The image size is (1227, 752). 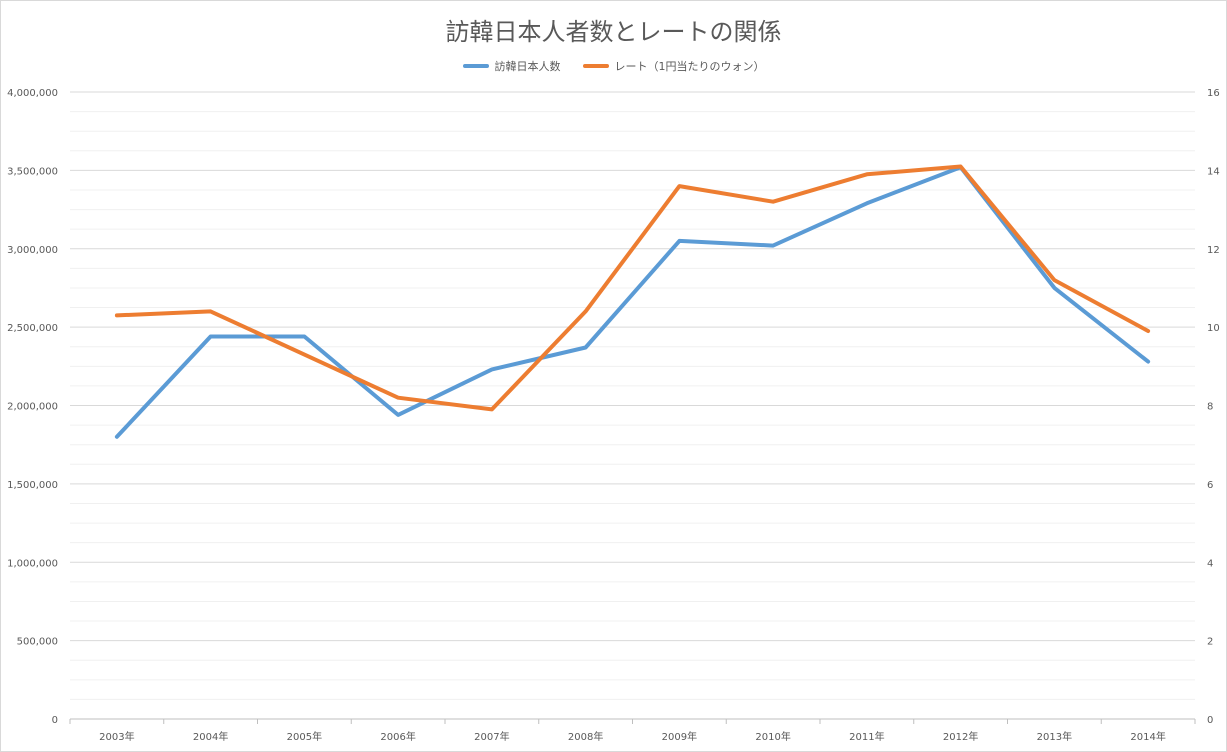 I want to click on legend-swatch-visitors, so click(x=475, y=66).